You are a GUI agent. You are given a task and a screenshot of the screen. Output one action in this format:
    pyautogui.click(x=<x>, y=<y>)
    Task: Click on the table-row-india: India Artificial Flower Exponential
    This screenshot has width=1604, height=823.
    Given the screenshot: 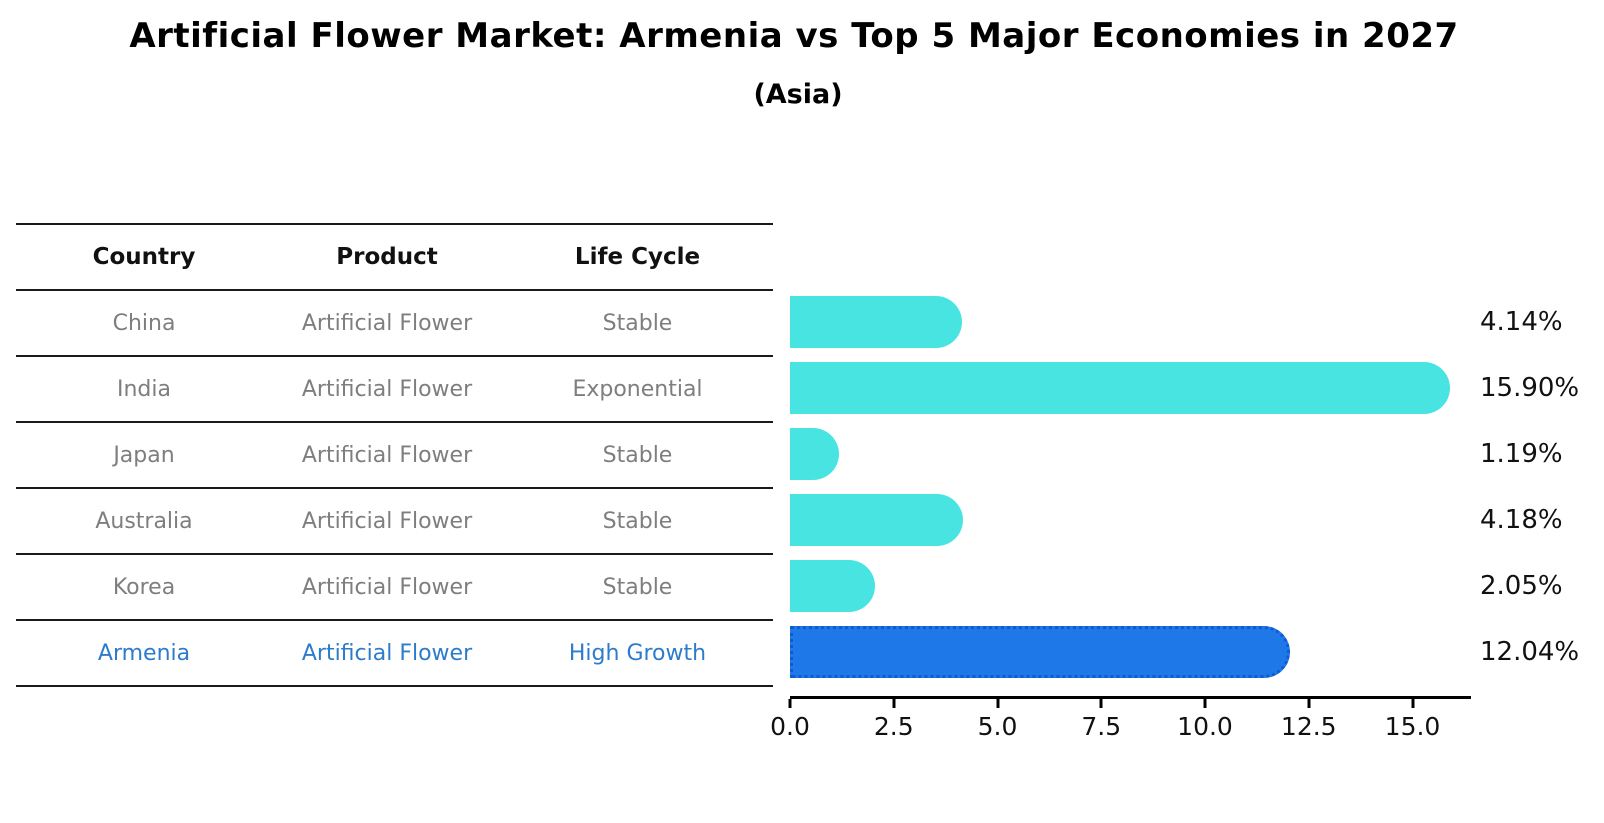 What is the action you would take?
    pyautogui.click(x=394, y=390)
    